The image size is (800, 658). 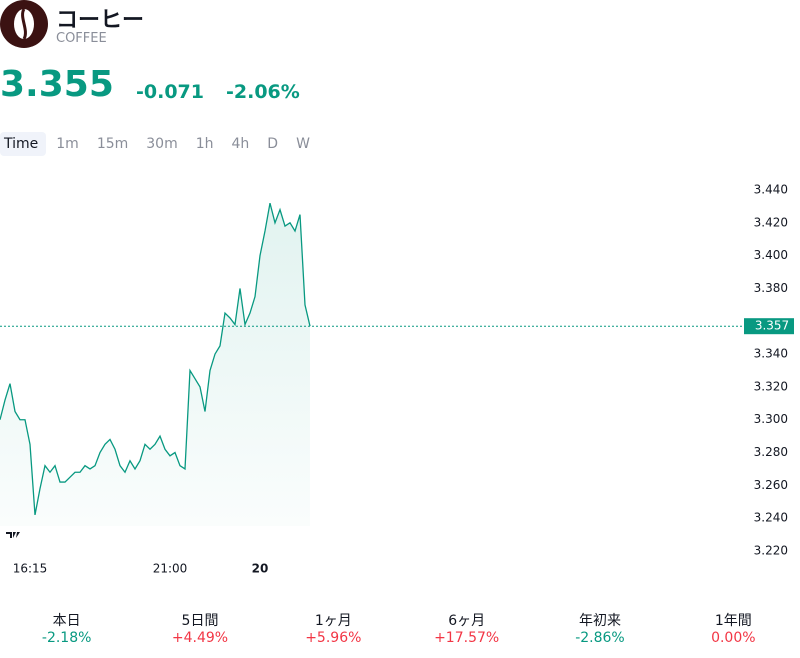 What do you see at coordinates (303, 144) in the screenshot?
I see `interval-tab: W` at bounding box center [303, 144].